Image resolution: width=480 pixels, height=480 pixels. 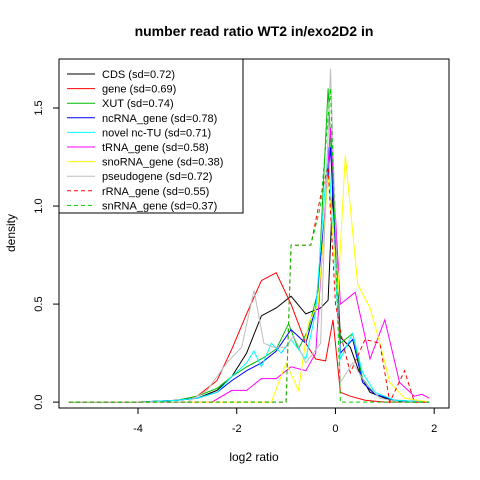 What do you see at coordinates (138, 429) in the screenshot?
I see `x-tick-label: -4` at bounding box center [138, 429].